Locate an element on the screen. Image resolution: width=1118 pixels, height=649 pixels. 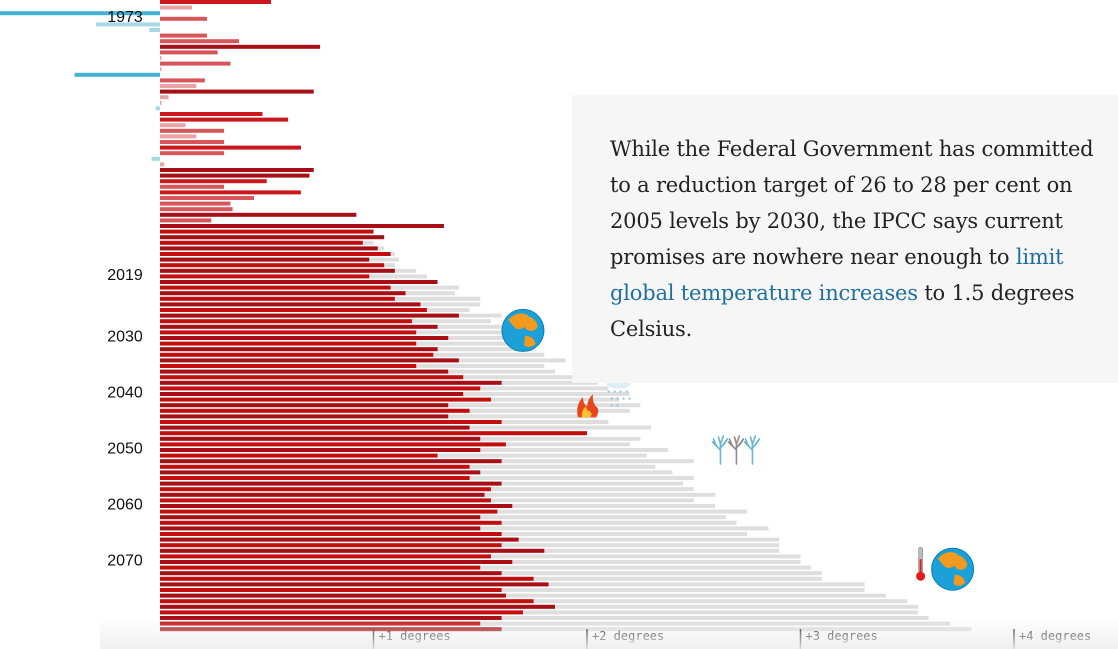
bar-actual-2077 is located at coordinates (333, 595).